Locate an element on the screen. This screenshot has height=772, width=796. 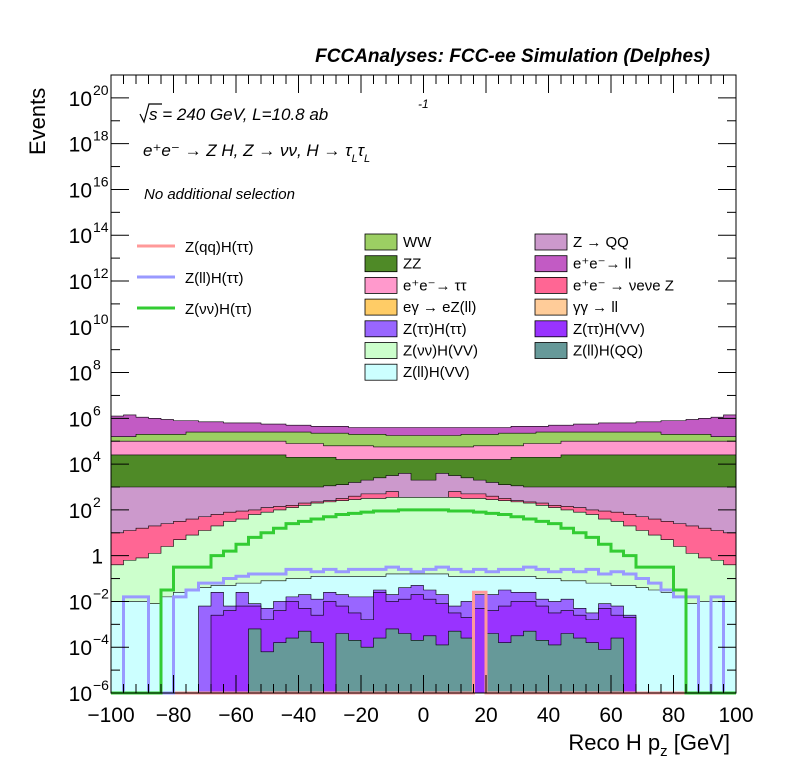
x-tick-label: 0 is located at coordinates (424, 715).